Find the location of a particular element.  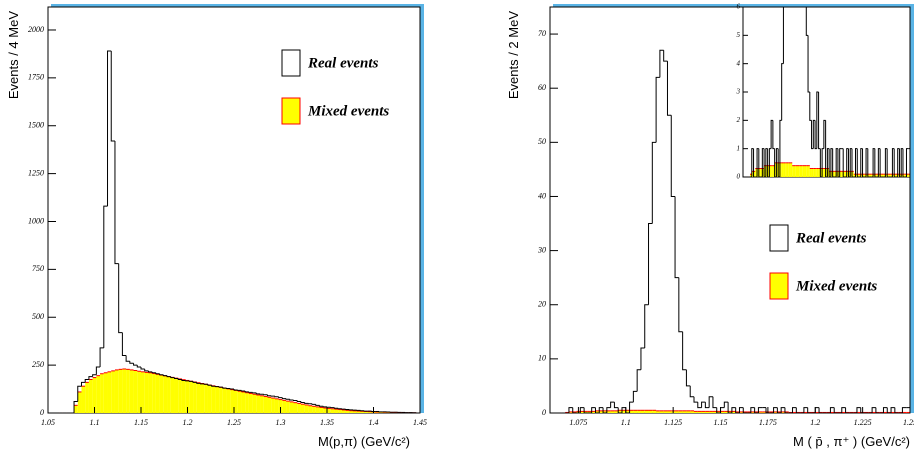

y-tick-label: 0 is located at coordinates (544, 412).